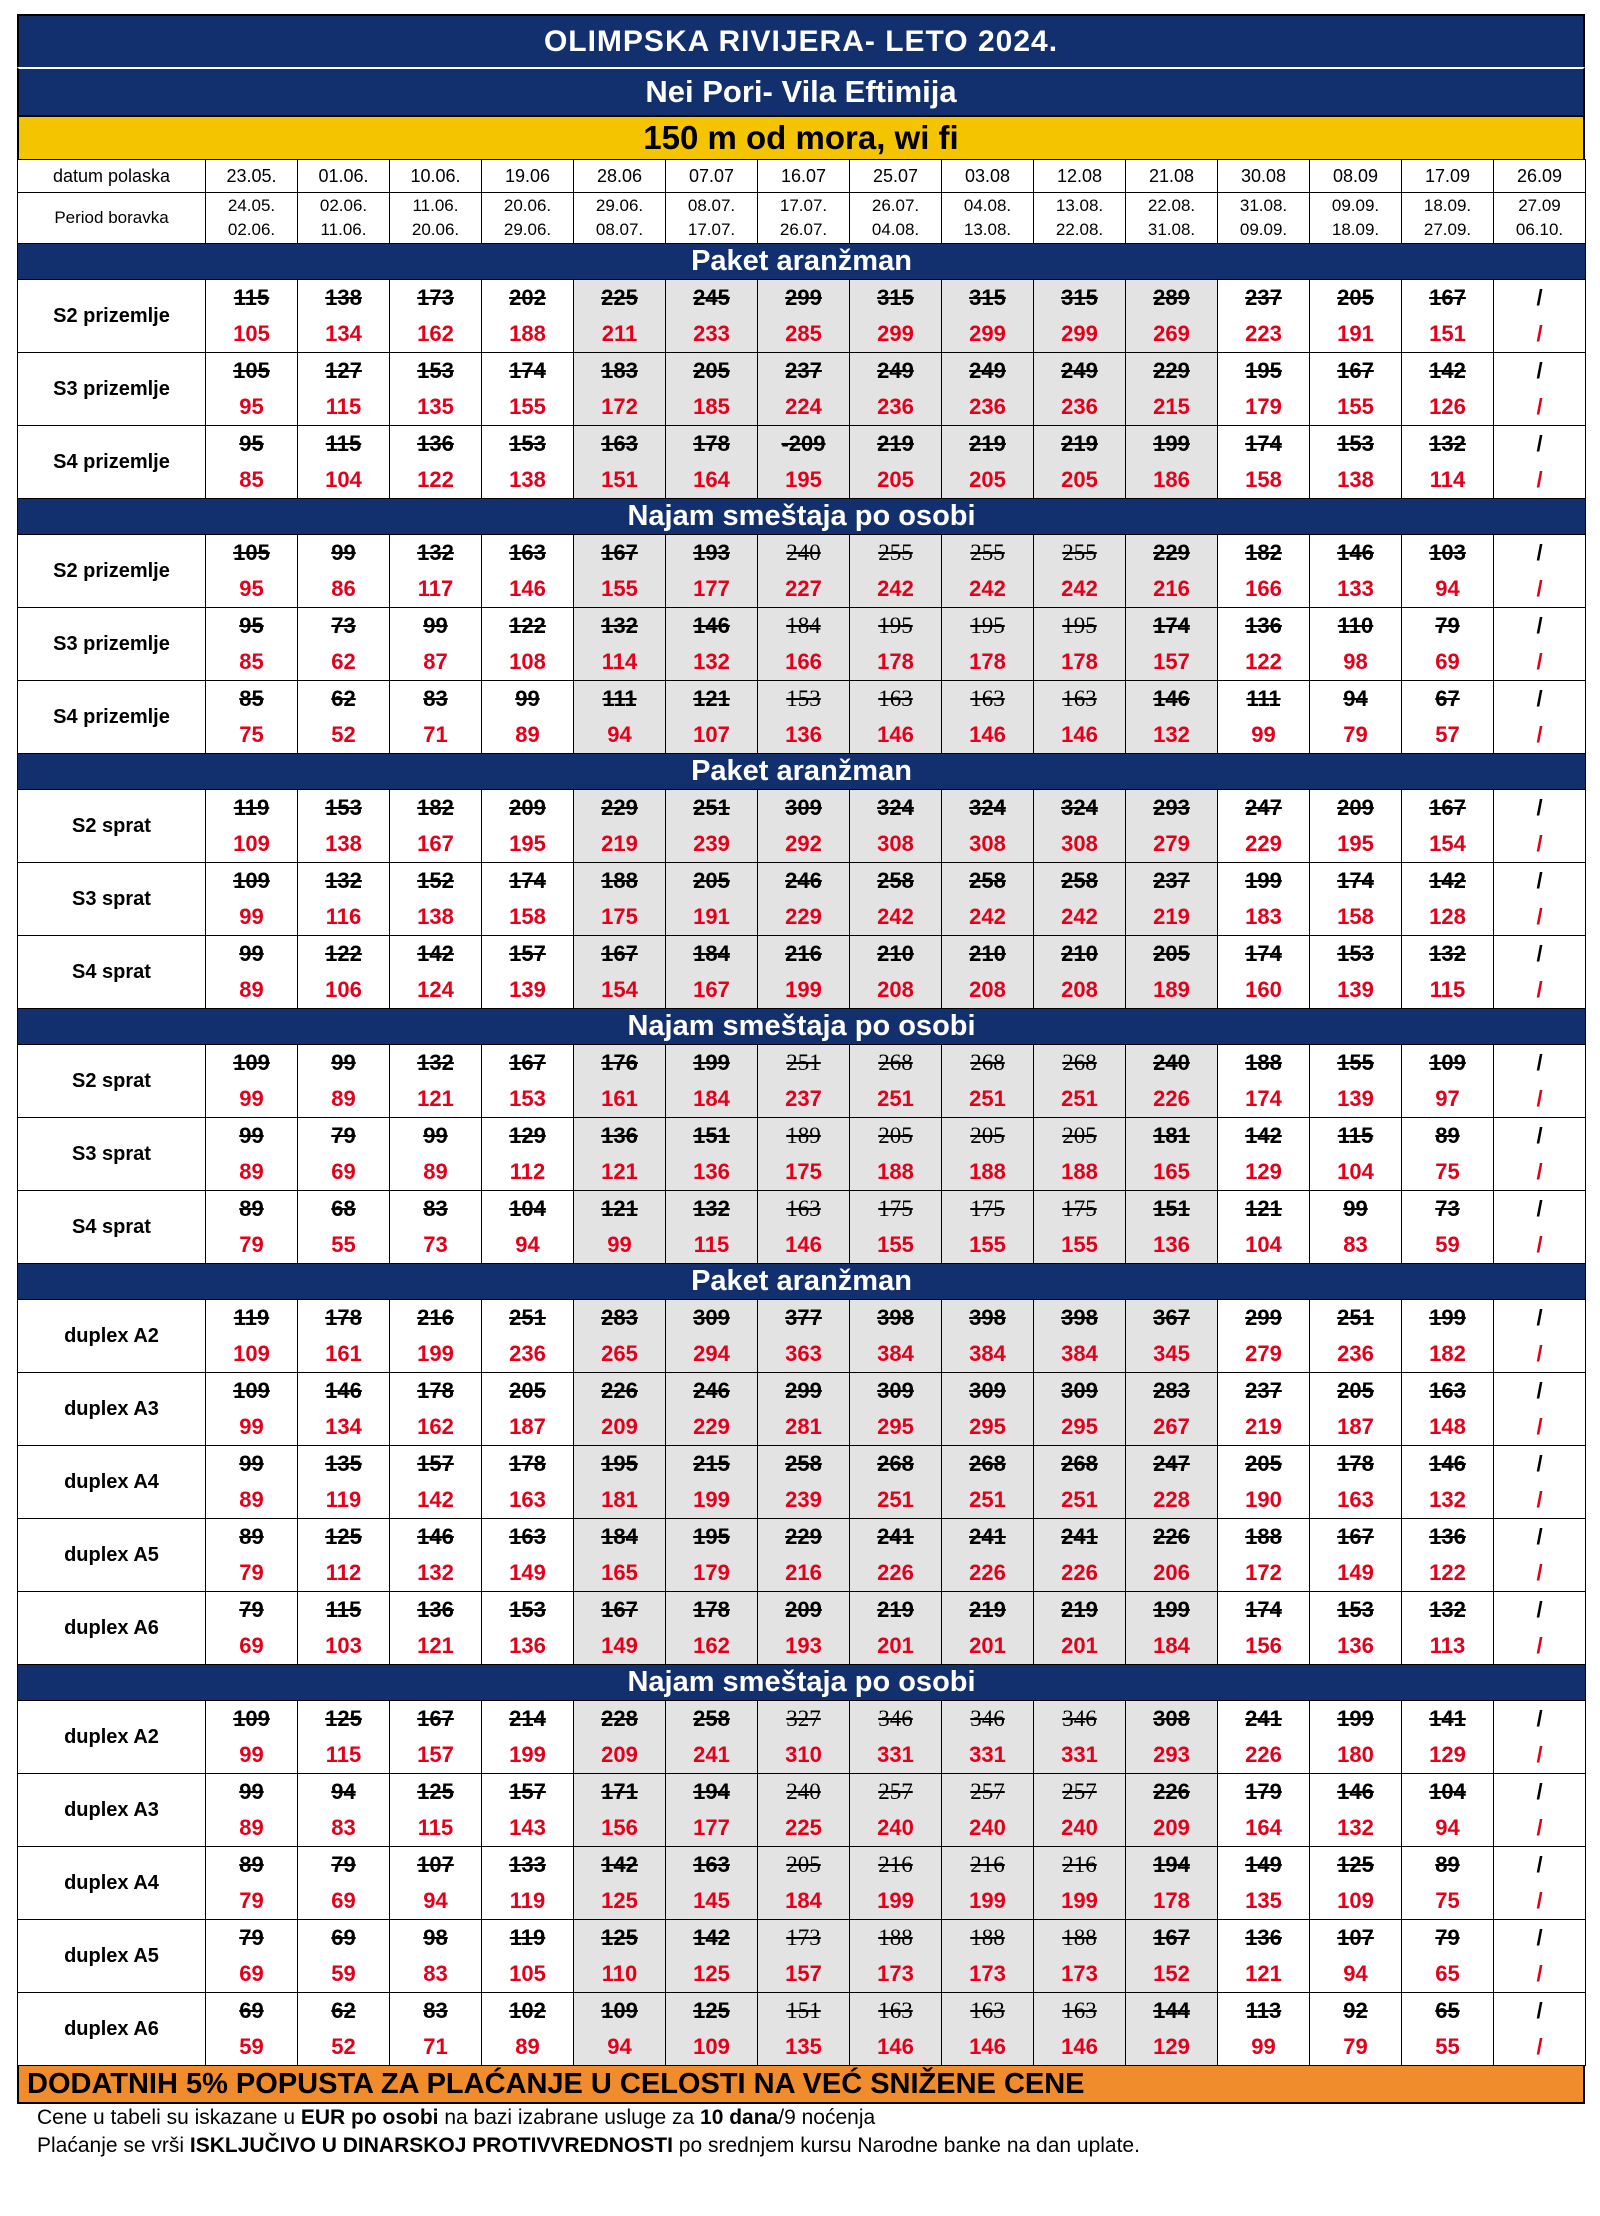 The height and width of the screenshot is (2216, 1600). What do you see at coordinates (1079, 229) in the screenshot?
I see `period-end: 22.08.` at bounding box center [1079, 229].